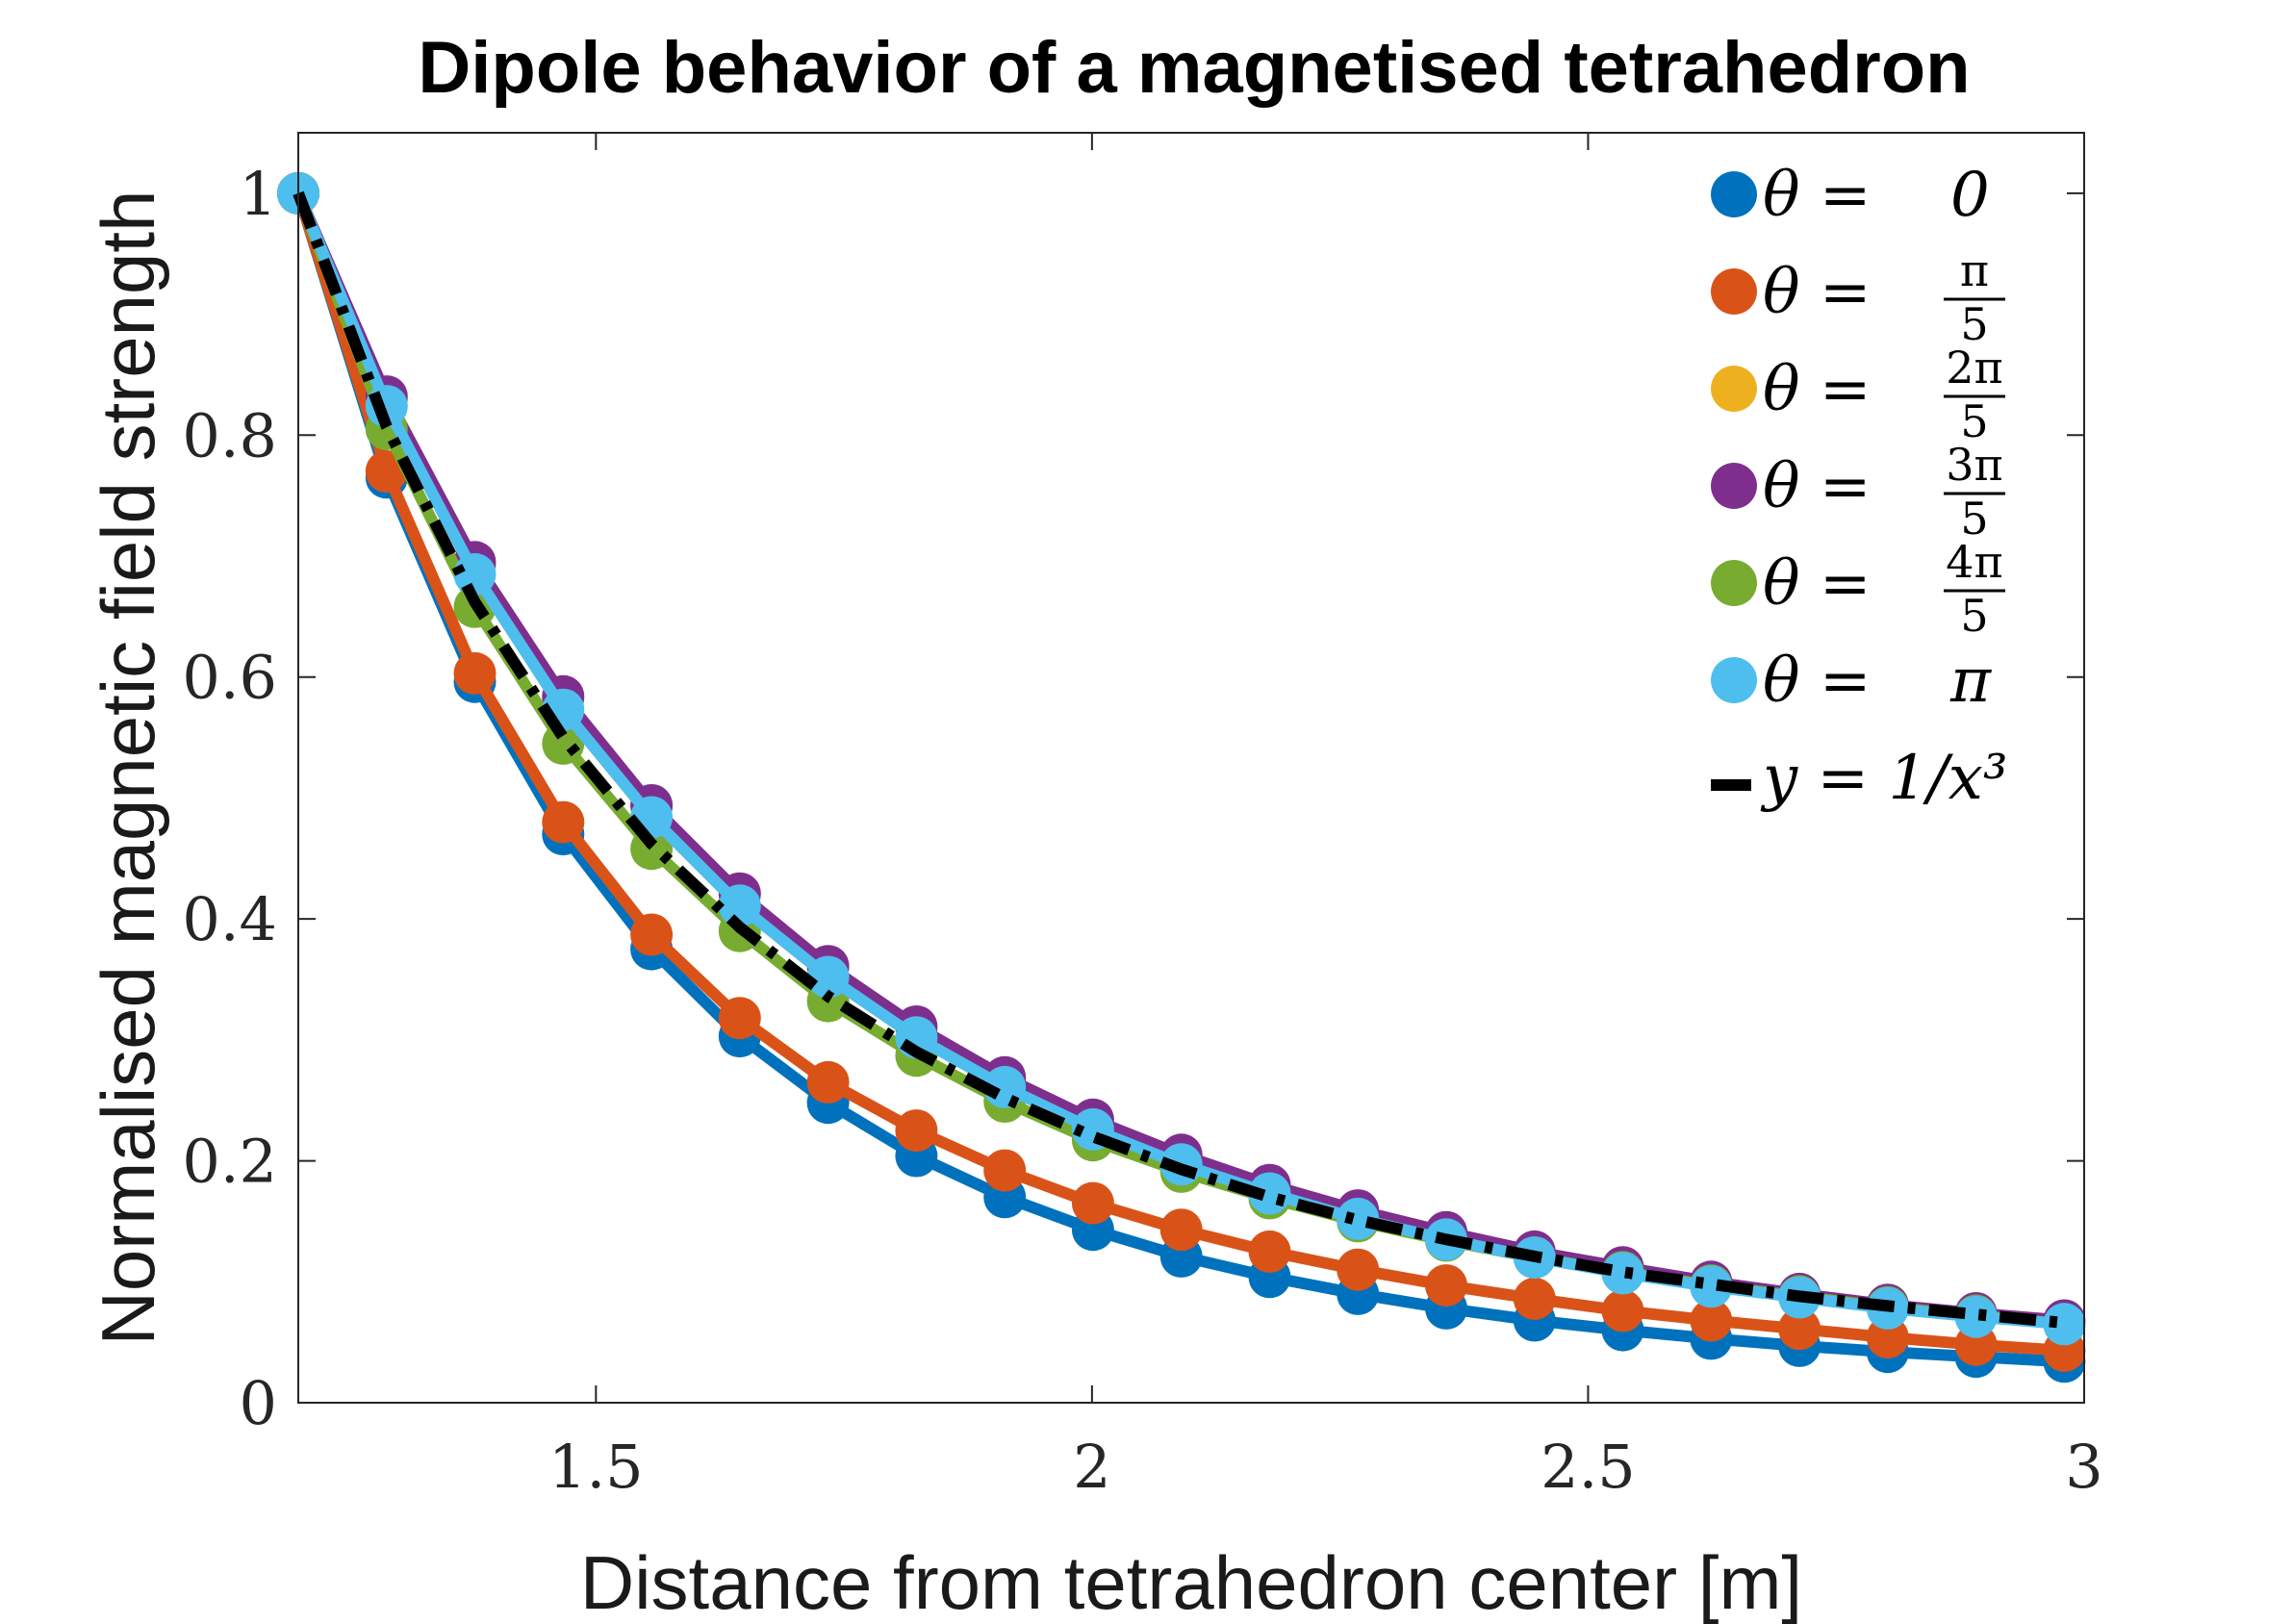 Image resolution: width=2292 pixels, height=1624 pixels. Describe the element at coordinates (229, 798) in the screenshot. I see `y-tick-labels: 0 0.2 0.4 0.6 0.8 1` at that location.